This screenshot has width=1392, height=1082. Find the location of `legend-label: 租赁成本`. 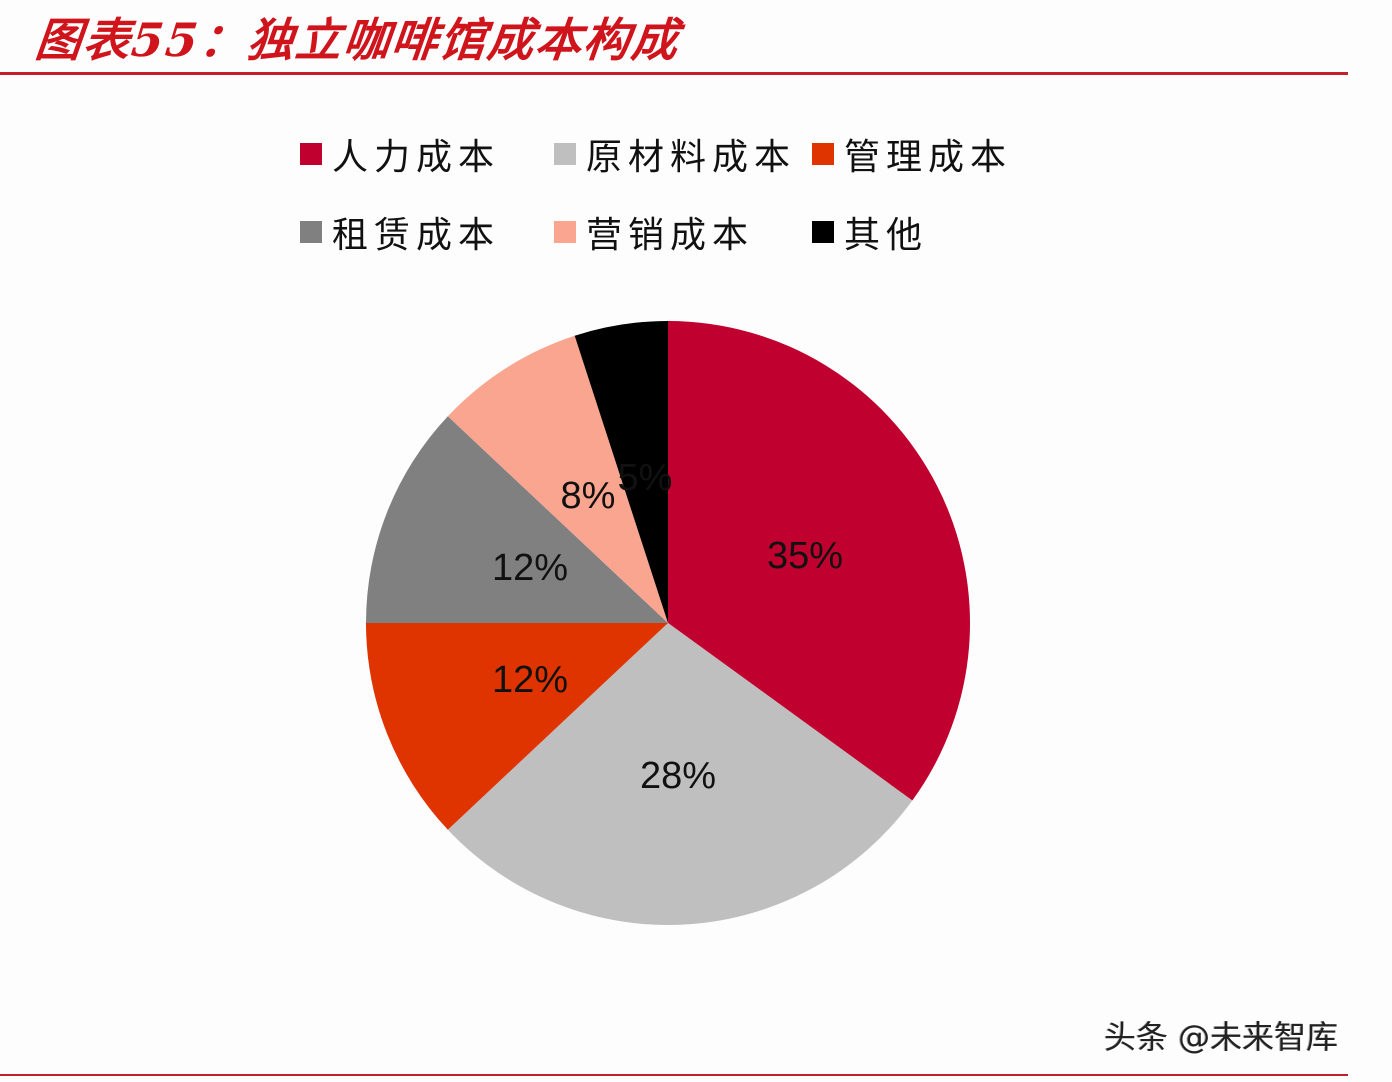

legend-label: 租赁成本 is located at coordinates (416, 235).